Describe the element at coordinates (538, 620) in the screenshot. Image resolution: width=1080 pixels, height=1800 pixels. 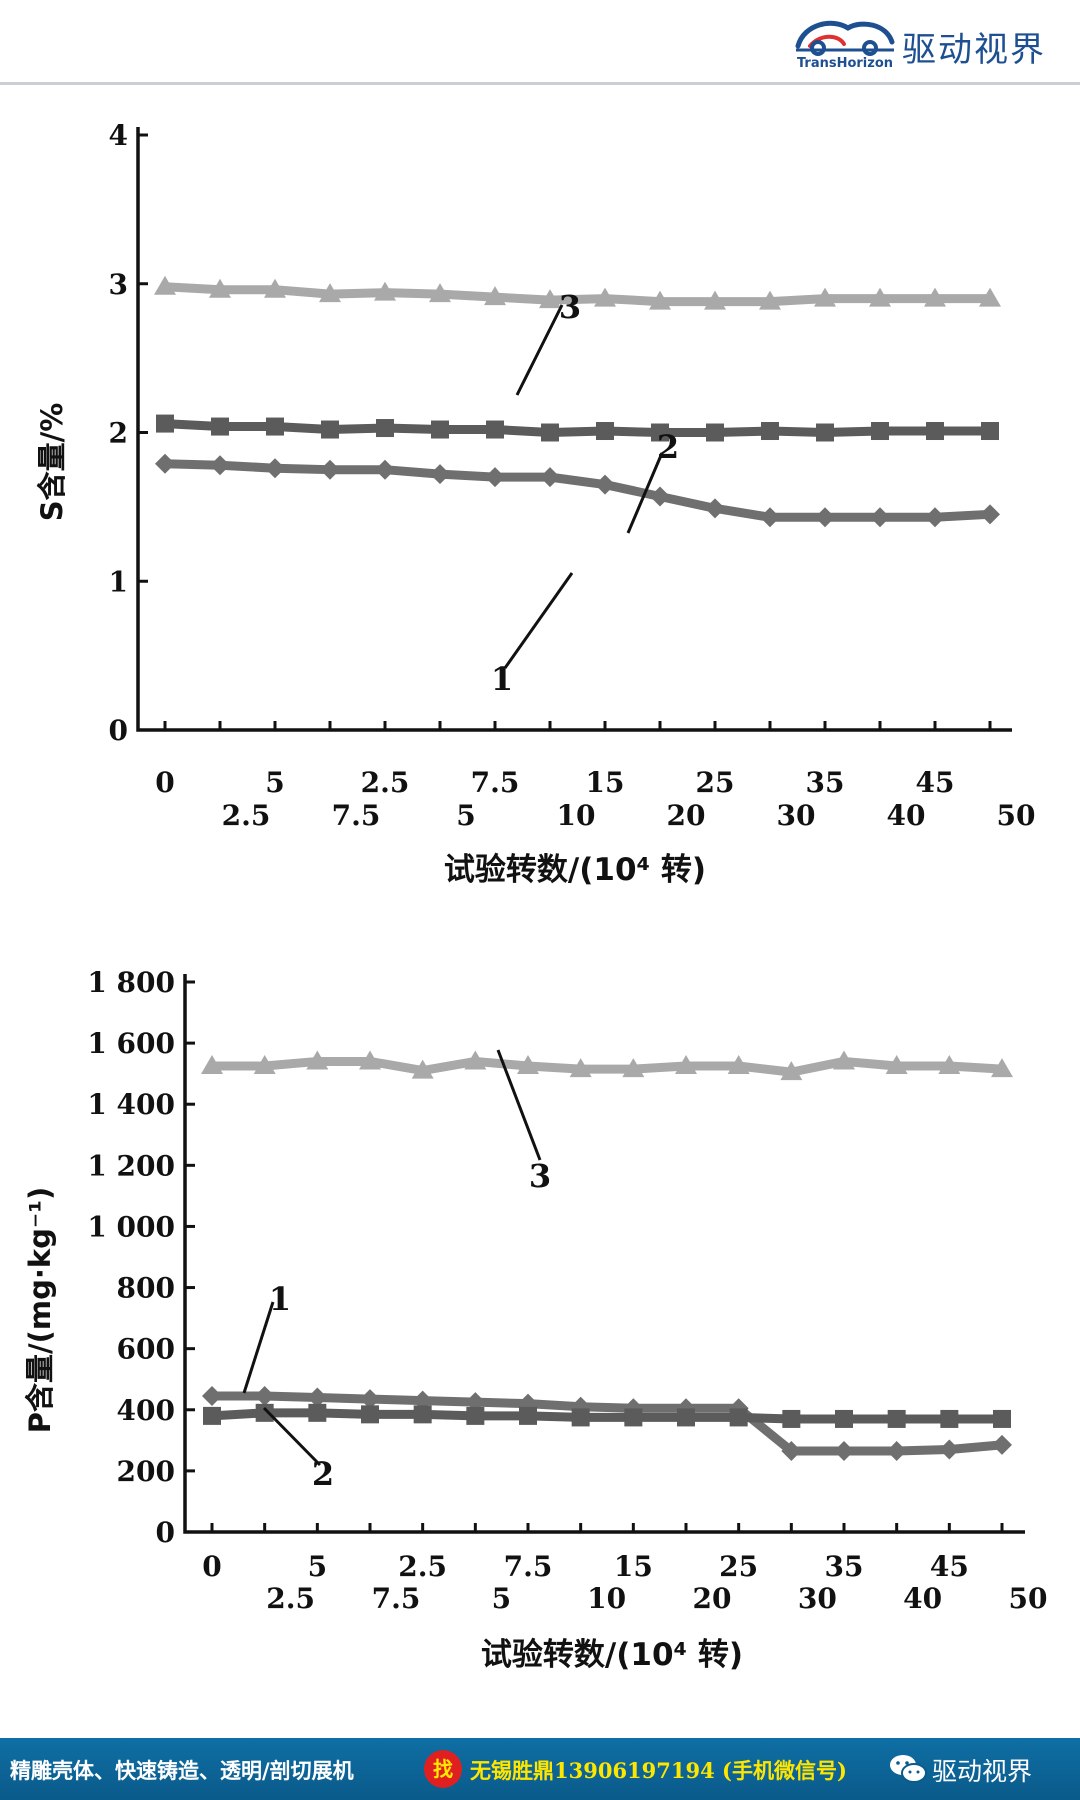
I see `series-1-callout-line` at that location.